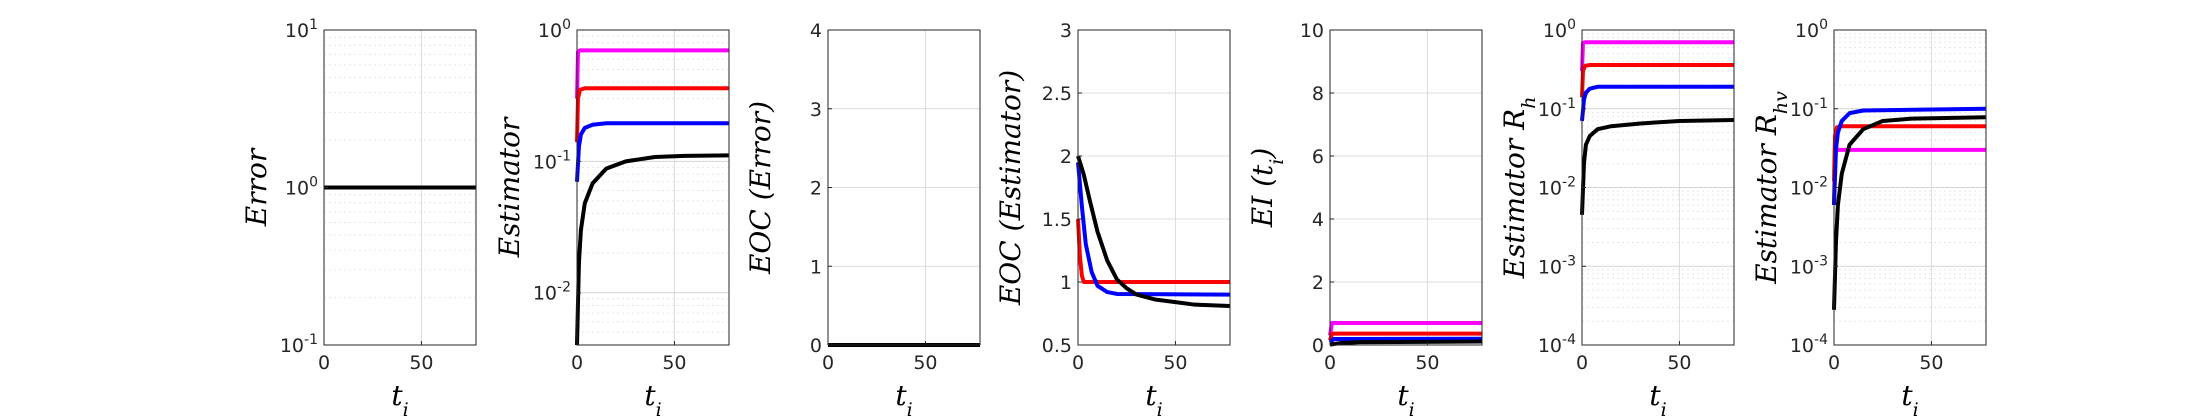 This screenshot has height=417, width=2187. What do you see at coordinates (1057, 220) in the screenshot?
I see `y-tick-label: 1.5` at bounding box center [1057, 220].